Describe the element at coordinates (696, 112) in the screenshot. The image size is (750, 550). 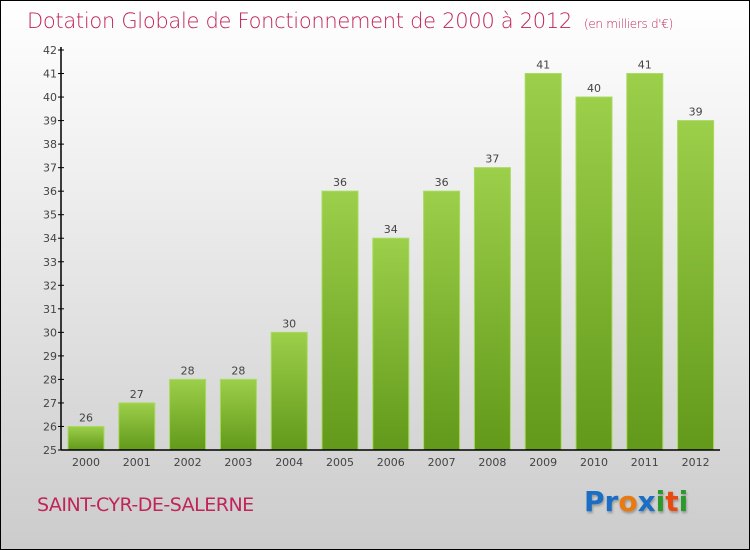
I see `value-label-2012: 39` at that location.